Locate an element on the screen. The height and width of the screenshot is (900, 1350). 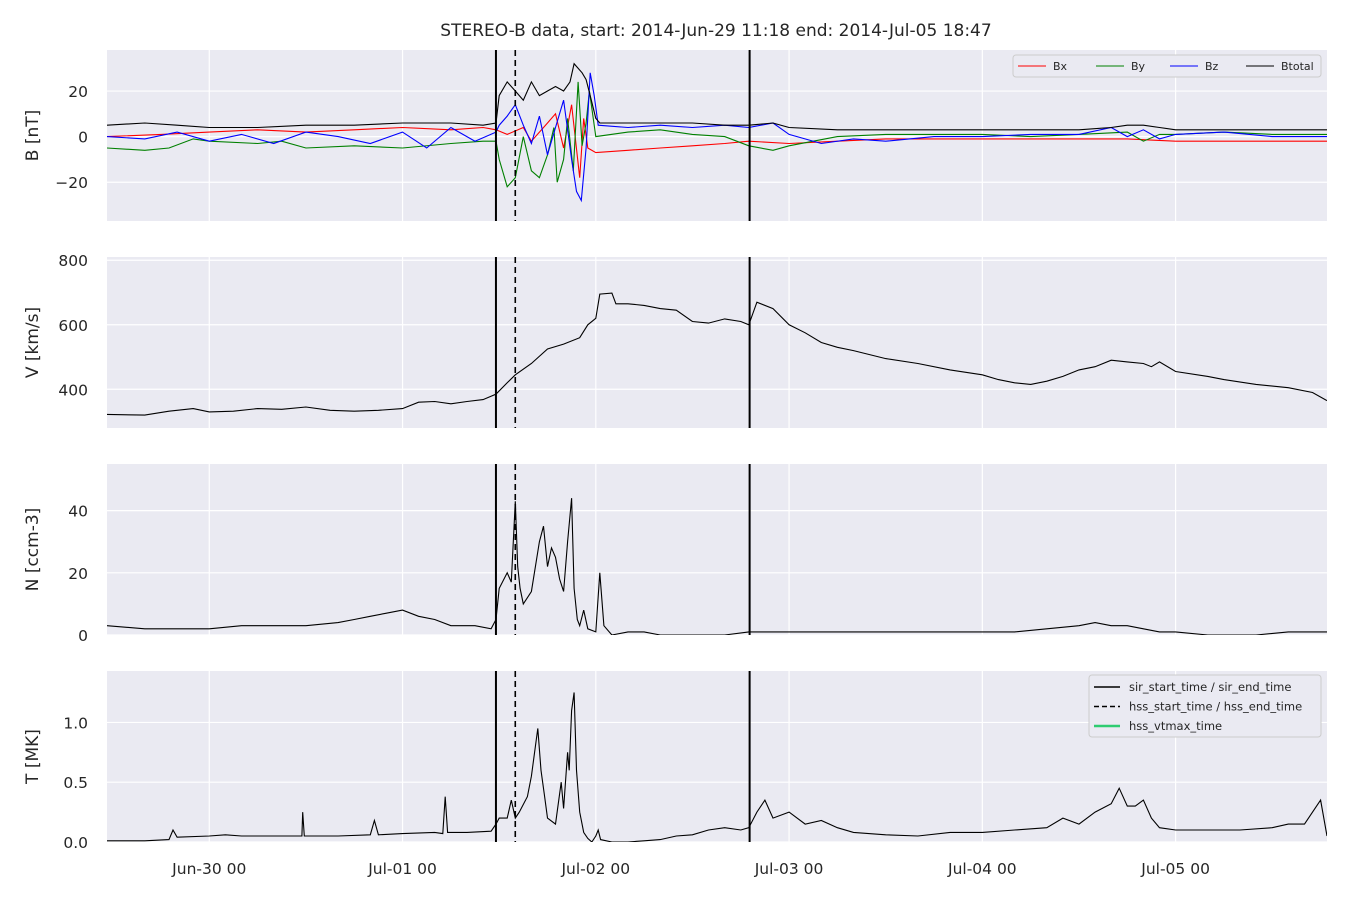
y-tick-label: 400 is located at coordinates (73, 390).